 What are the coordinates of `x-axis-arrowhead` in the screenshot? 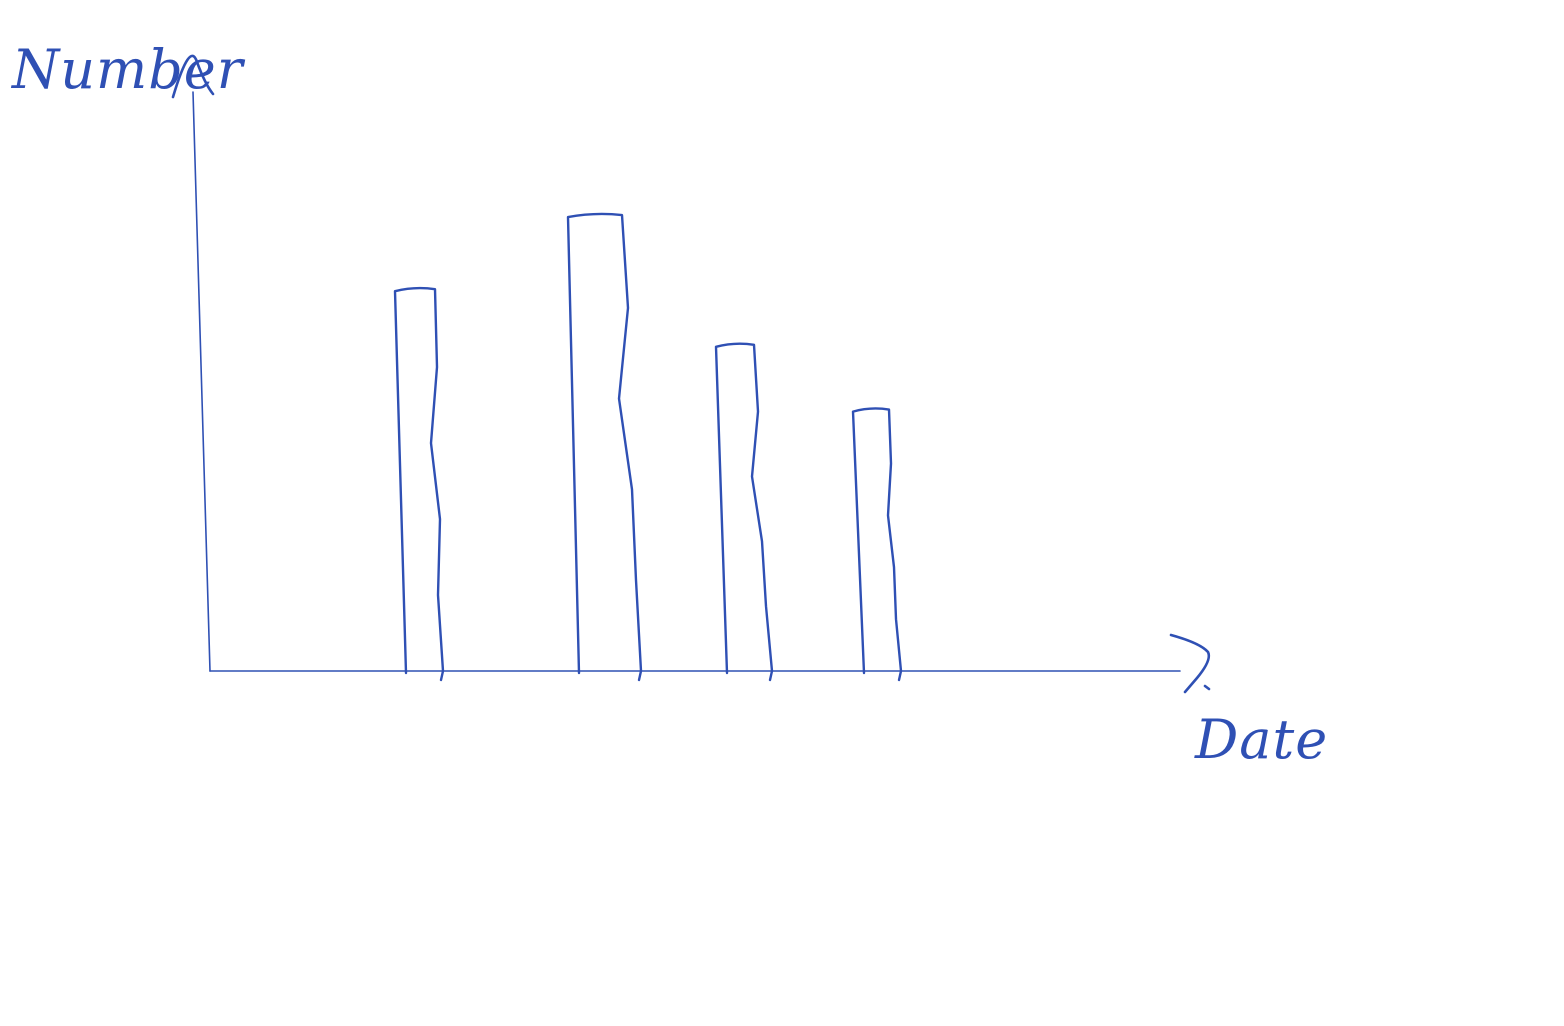 It's located at (1190, 663).